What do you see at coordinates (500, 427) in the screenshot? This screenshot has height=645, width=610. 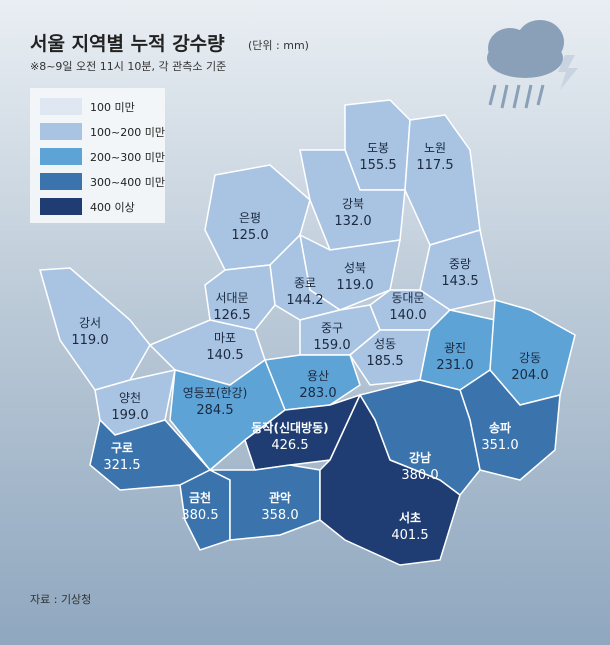 I see `district-name: 송파` at bounding box center [500, 427].